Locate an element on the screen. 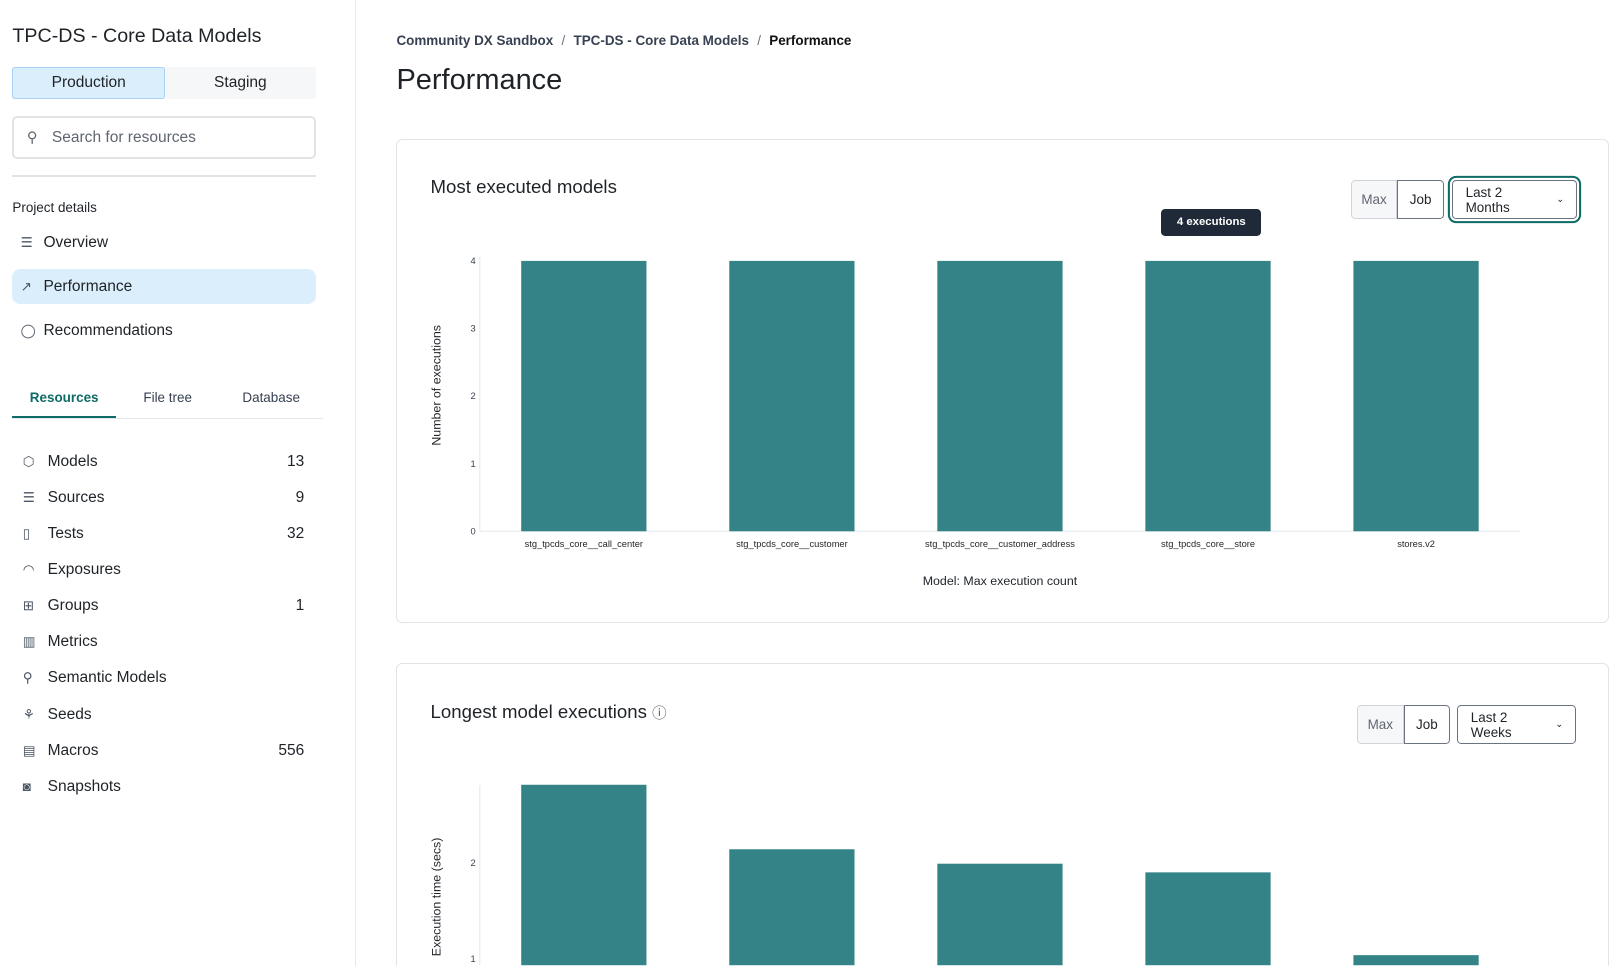  tab-database: Database is located at coordinates (271, 397).